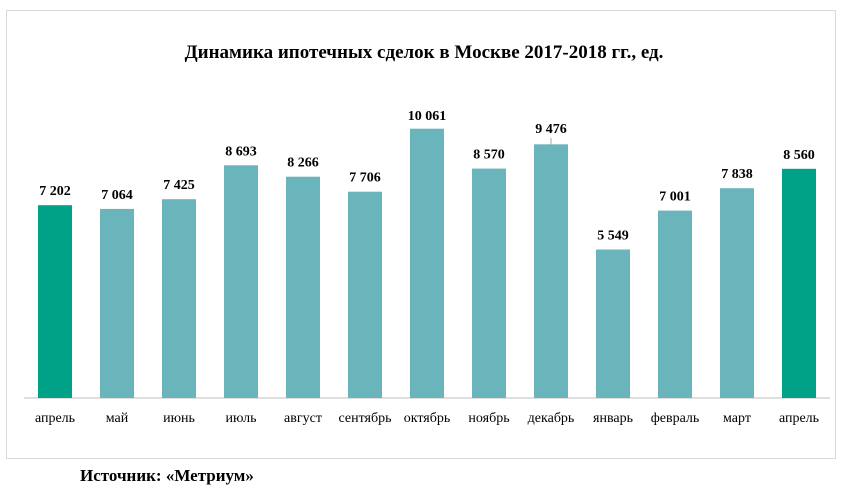 Image resolution: width=848 pixels, height=494 pixels. I want to click on category-label-10: февраль, so click(675, 418).